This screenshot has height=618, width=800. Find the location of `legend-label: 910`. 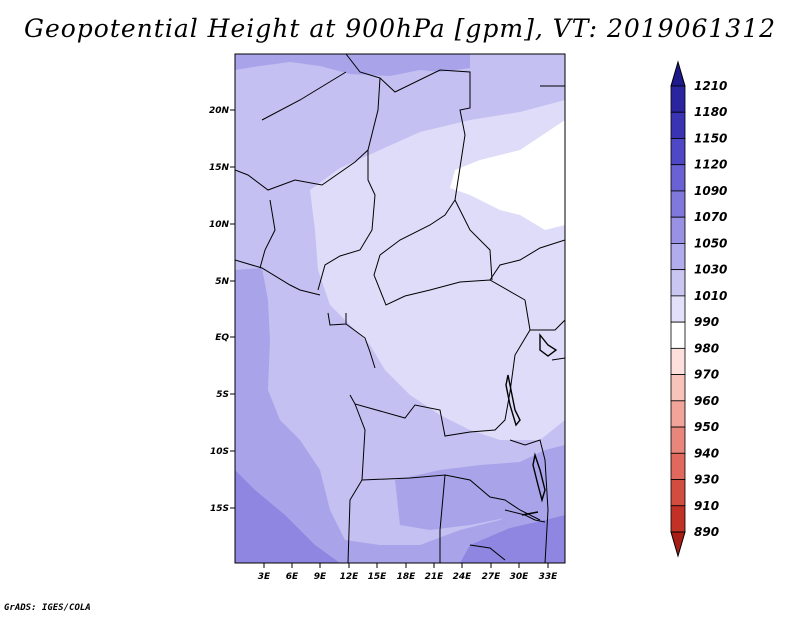

legend-label: 910 is located at coordinates (706, 506).